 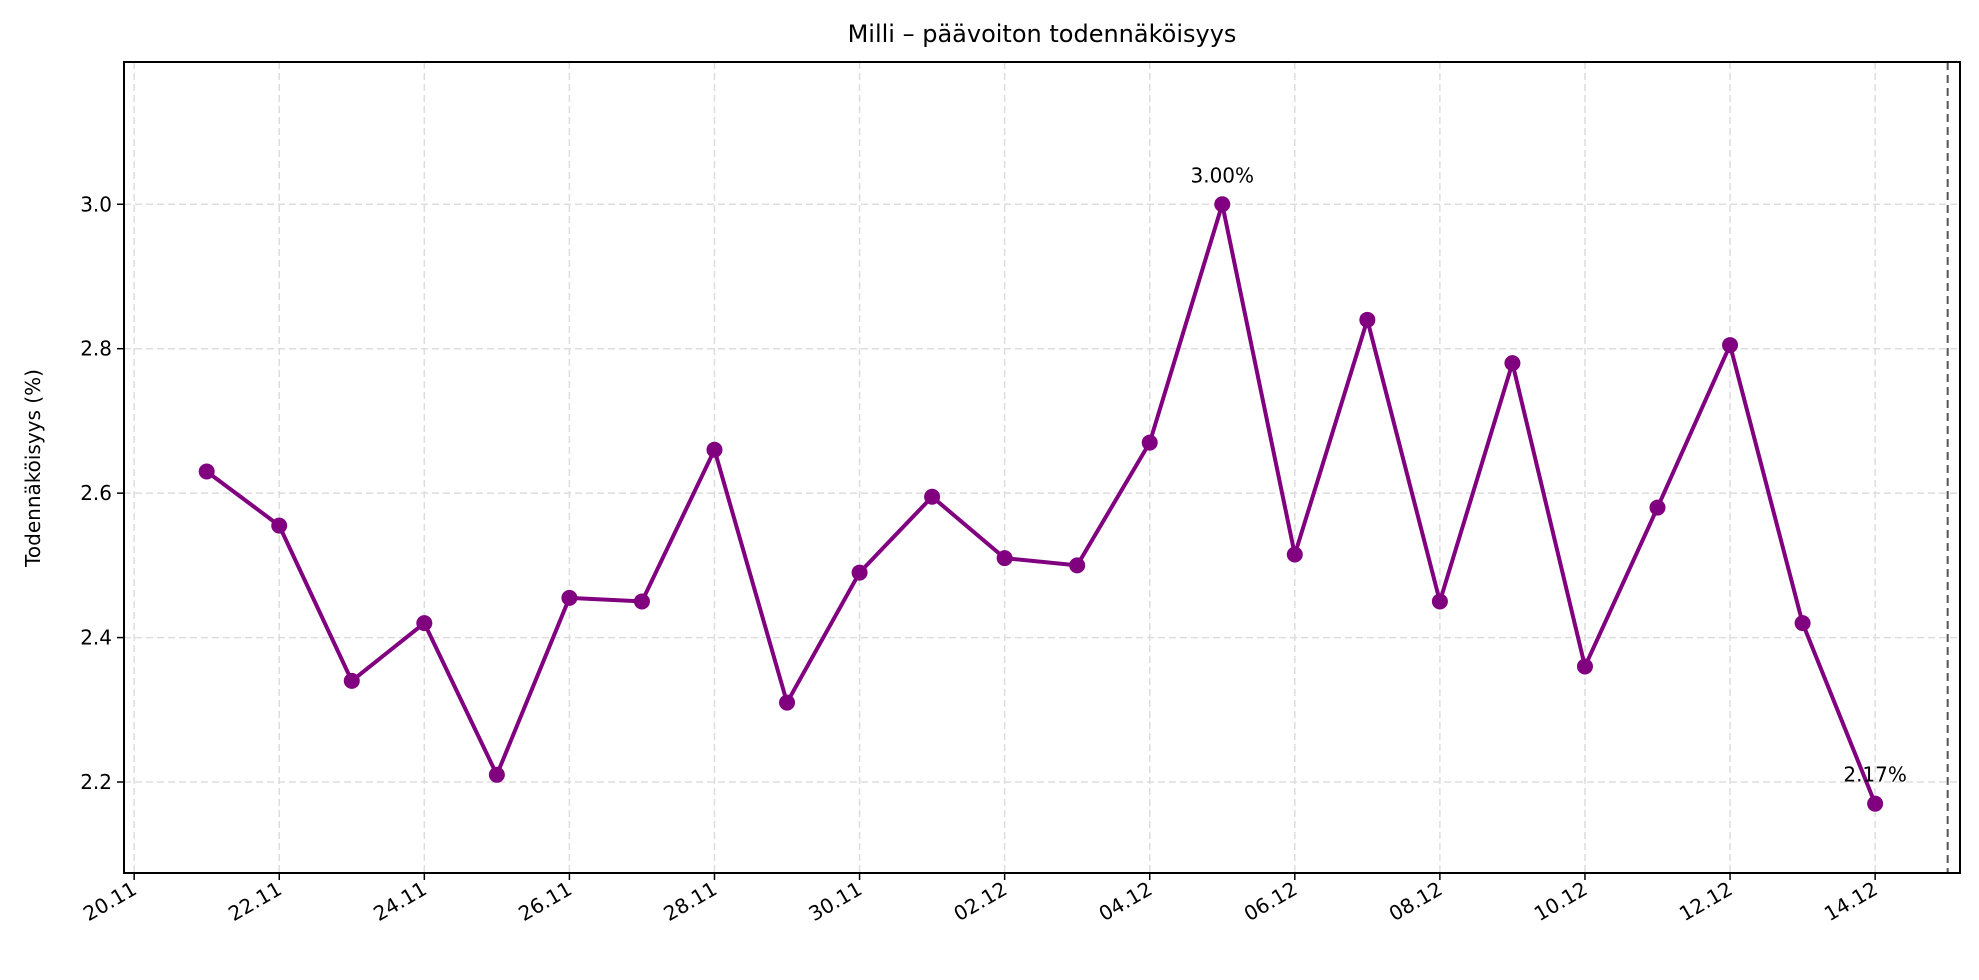 I want to click on x-tick-label: 14.12, so click(x=1851, y=901).